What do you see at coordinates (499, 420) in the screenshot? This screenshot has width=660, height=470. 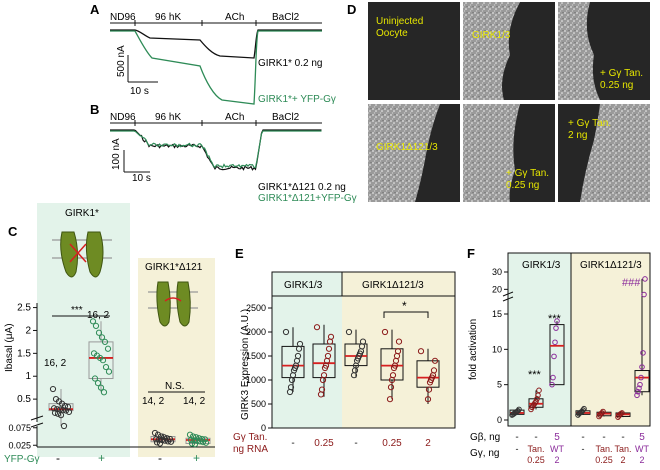 I see `y-tick-label: 0` at bounding box center [499, 420].